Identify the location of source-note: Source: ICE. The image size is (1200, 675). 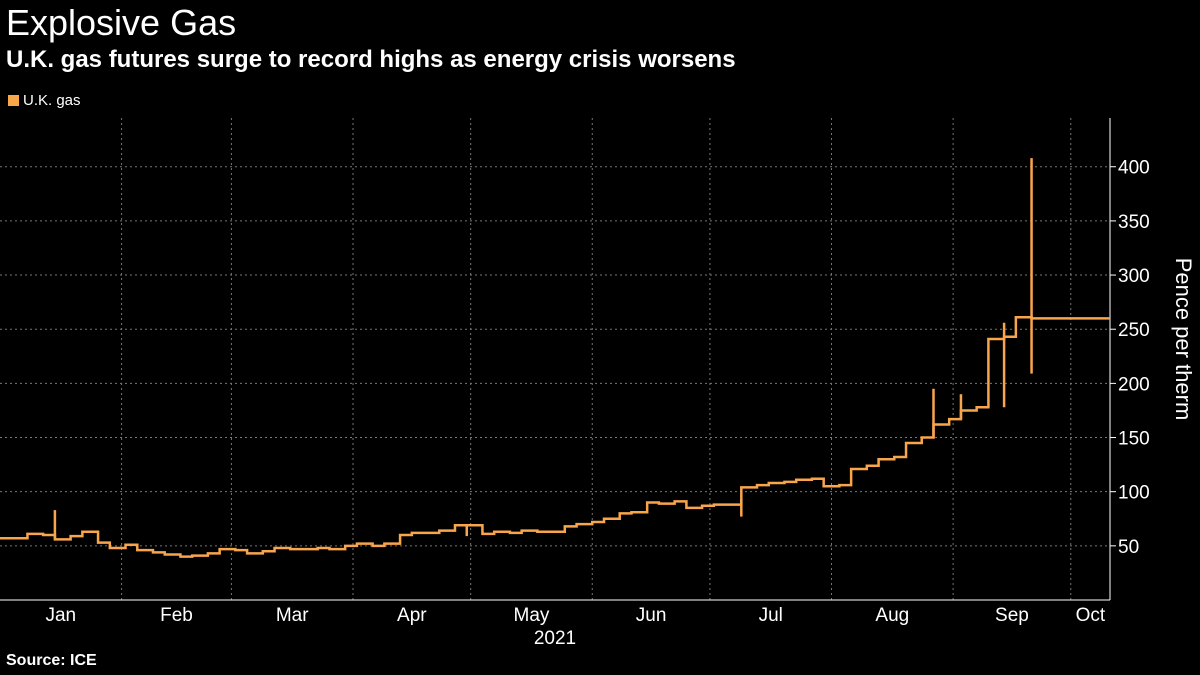
(51, 660).